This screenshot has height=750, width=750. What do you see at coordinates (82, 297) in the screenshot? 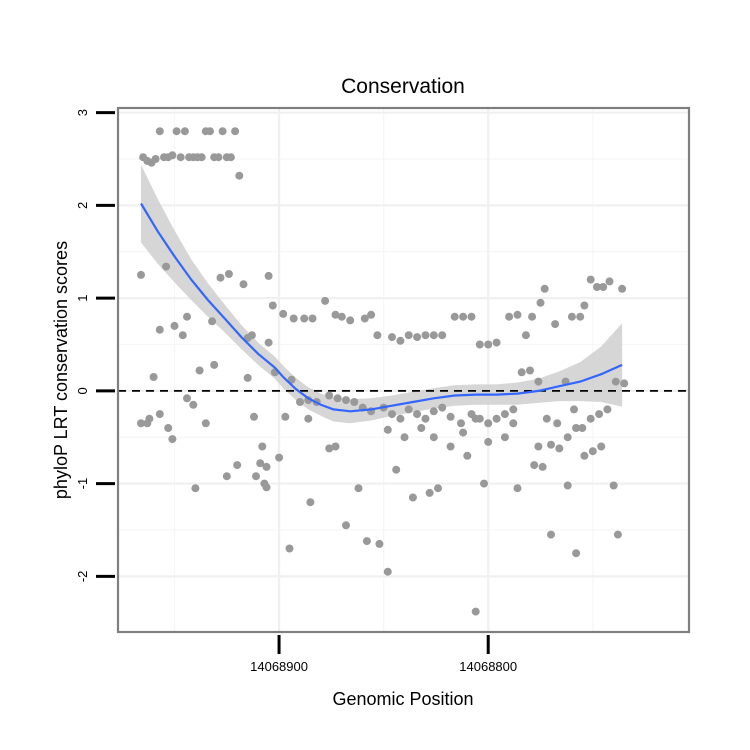
I see `y-tick-label: 1` at bounding box center [82, 297].